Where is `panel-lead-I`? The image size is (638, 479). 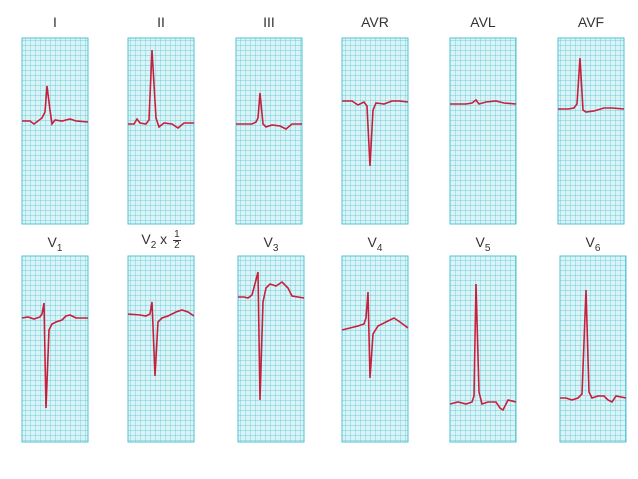 panel-lead-I is located at coordinates (55, 131).